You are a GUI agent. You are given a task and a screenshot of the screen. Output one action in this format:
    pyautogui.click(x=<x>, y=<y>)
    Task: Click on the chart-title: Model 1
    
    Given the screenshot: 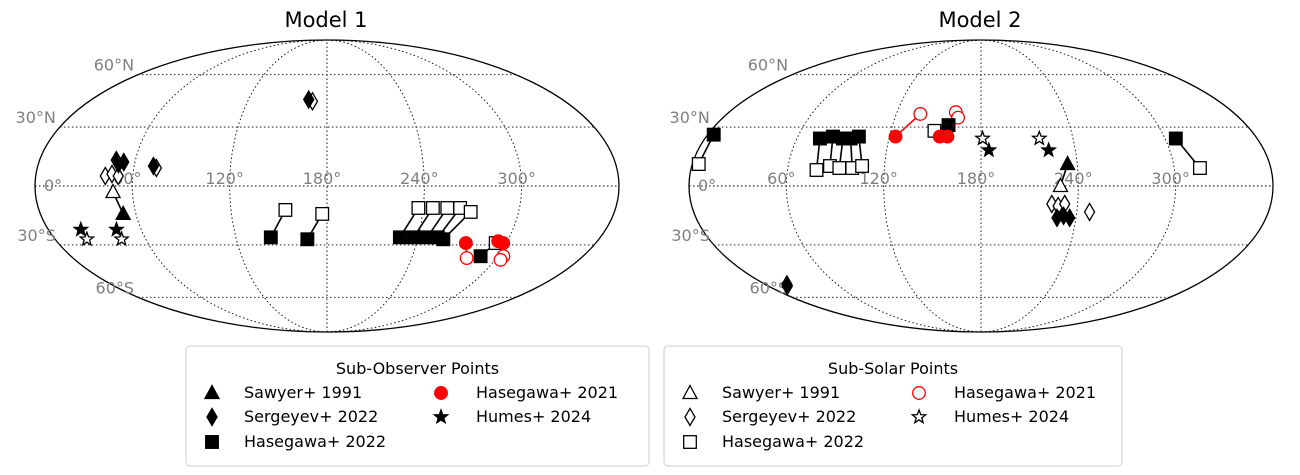 What is the action you would take?
    pyautogui.click(x=325, y=20)
    